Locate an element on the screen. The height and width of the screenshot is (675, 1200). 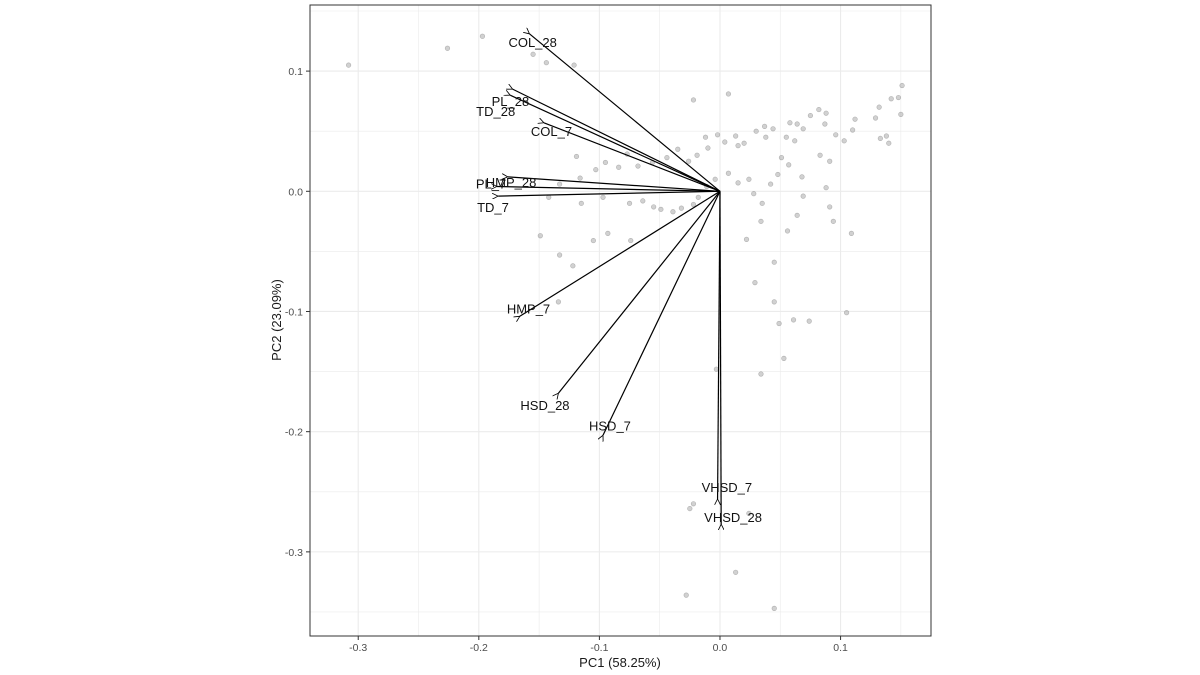
y-tick-label: -0.2 is located at coordinates (294, 433).